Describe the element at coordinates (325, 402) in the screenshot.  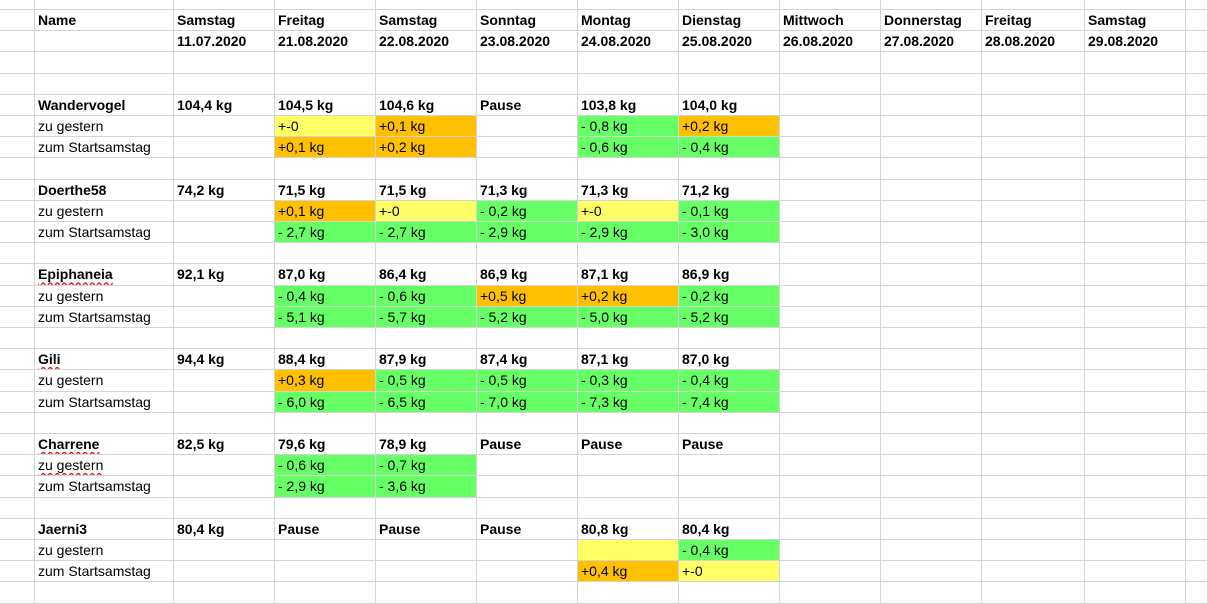
I see `diff-cell: - 6,0 kg` at that location.